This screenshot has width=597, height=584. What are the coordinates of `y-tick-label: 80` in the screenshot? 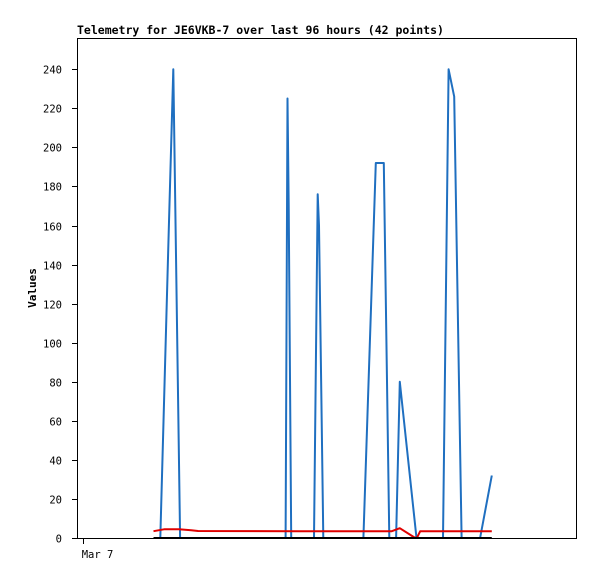 It's located at (55, 384).